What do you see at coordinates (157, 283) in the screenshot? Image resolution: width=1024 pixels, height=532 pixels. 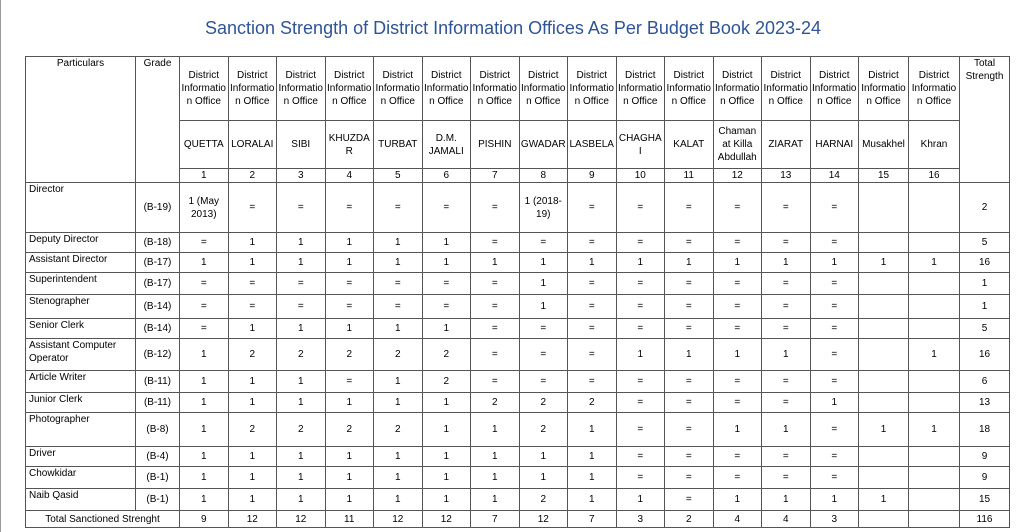 I see `grade: (B-17)` at bounding box center [157, 283].